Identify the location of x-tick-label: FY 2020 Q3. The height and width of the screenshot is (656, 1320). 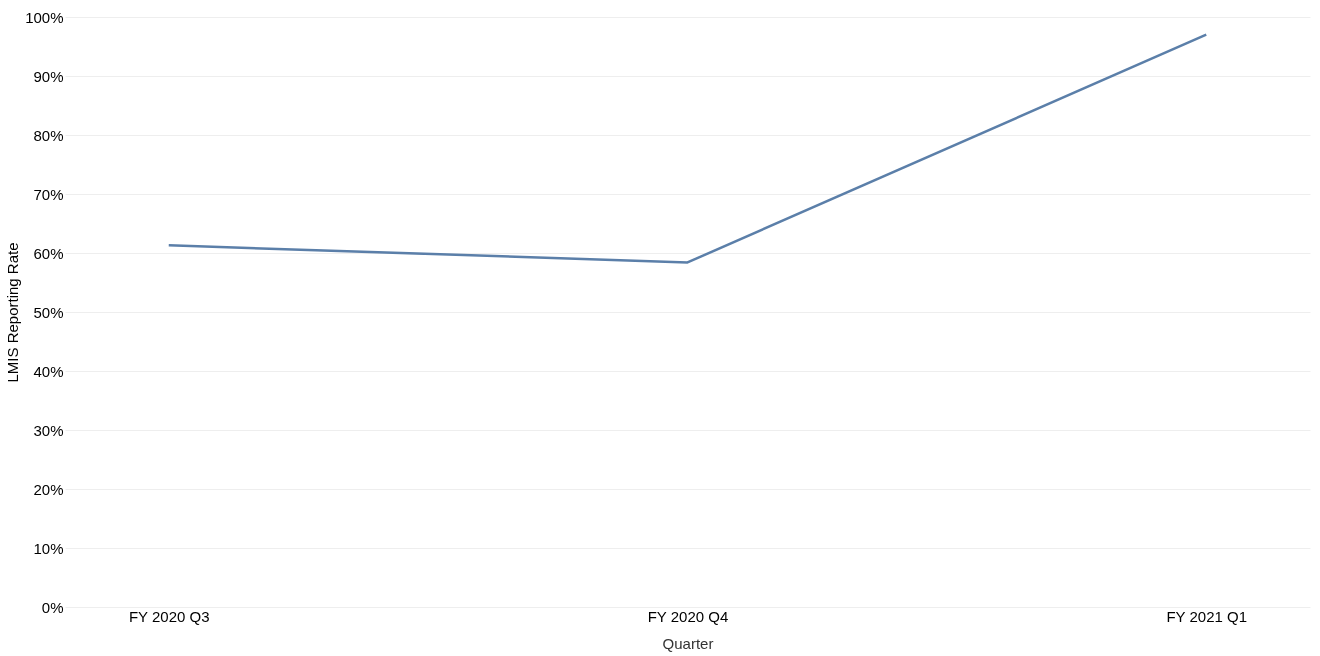
(169, 616).